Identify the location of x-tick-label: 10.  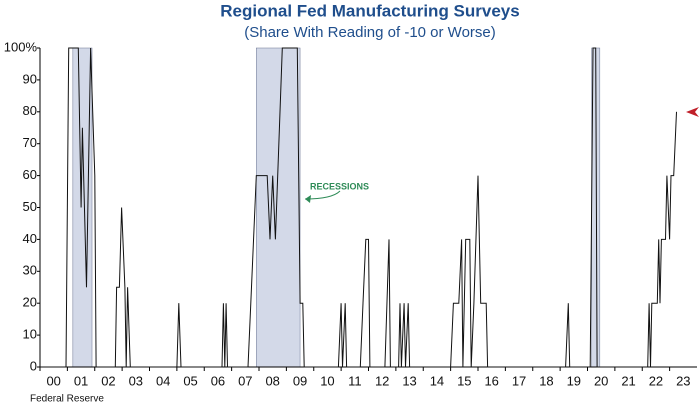
(327, 380).